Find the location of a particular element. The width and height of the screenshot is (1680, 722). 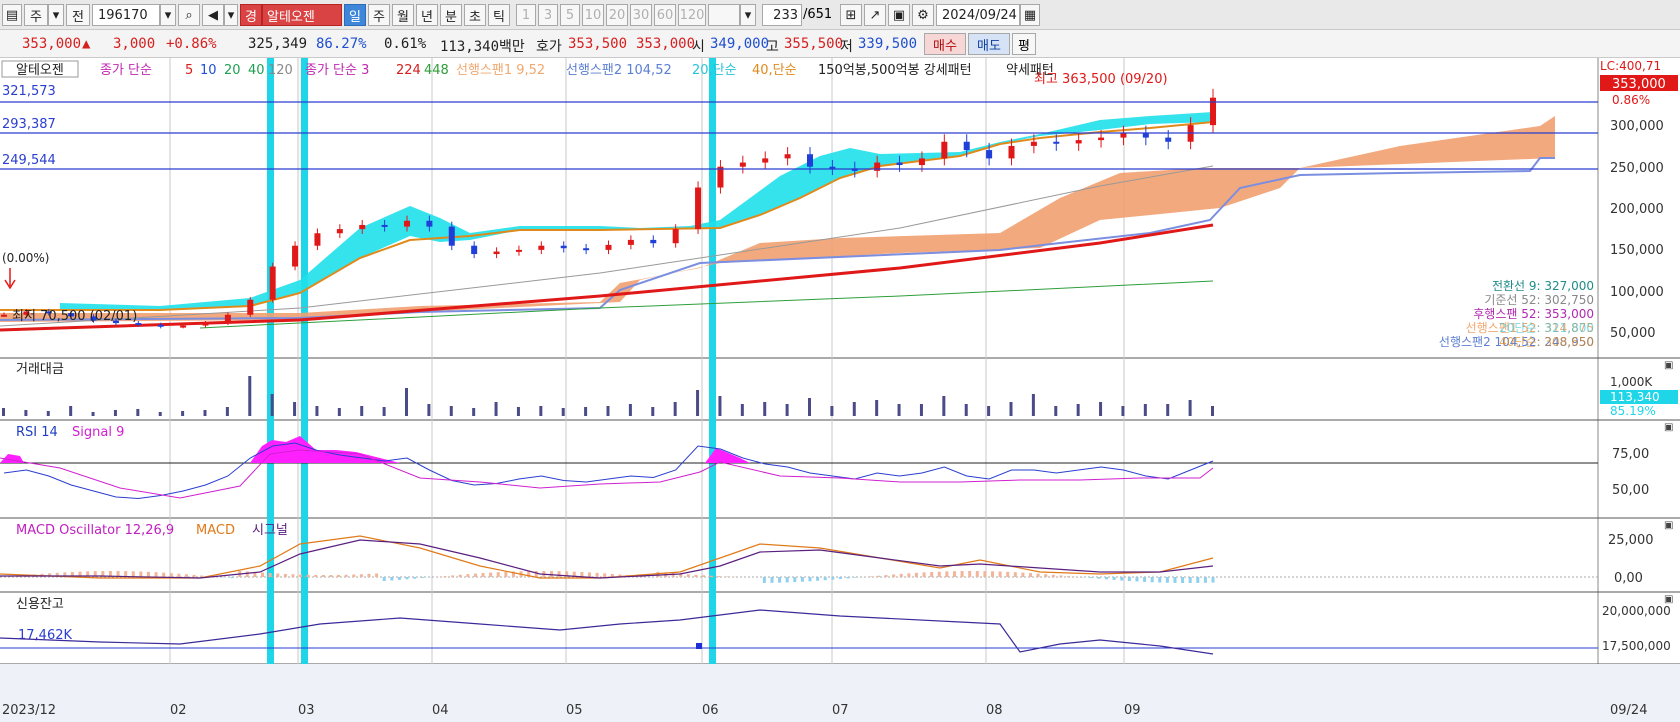

draw-tool-icon: ↗ is located at coordinates (875, 15).